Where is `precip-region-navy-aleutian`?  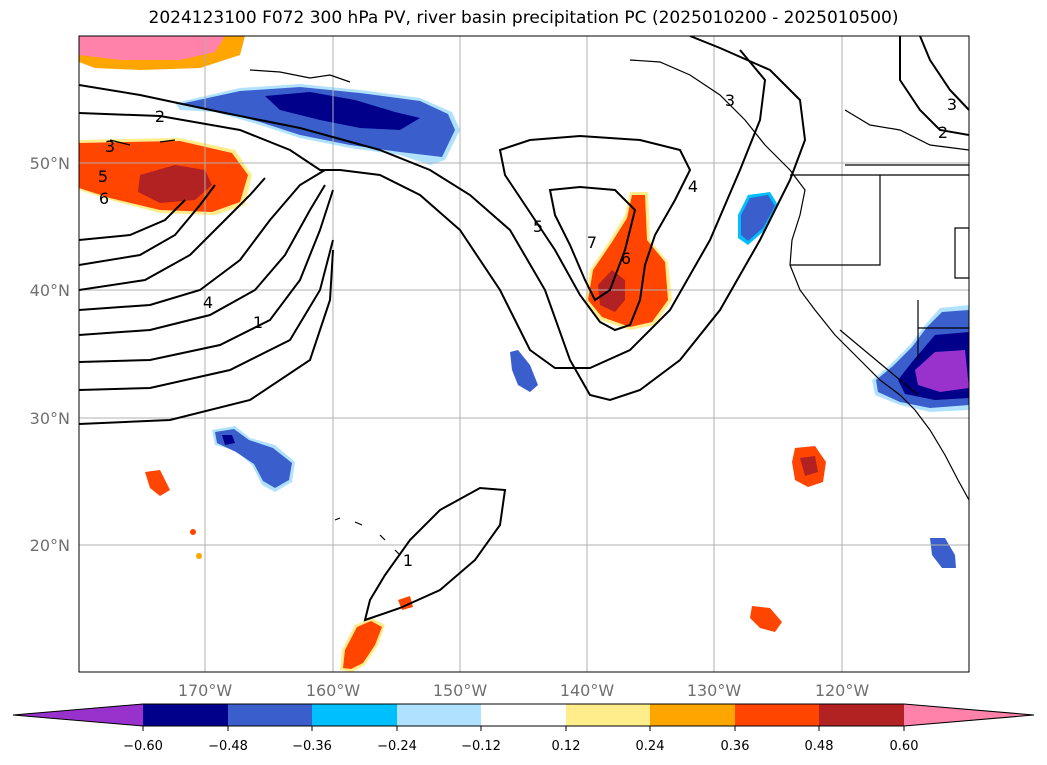 precip-region-navy-aleutian is located at coordinates (342, 111).